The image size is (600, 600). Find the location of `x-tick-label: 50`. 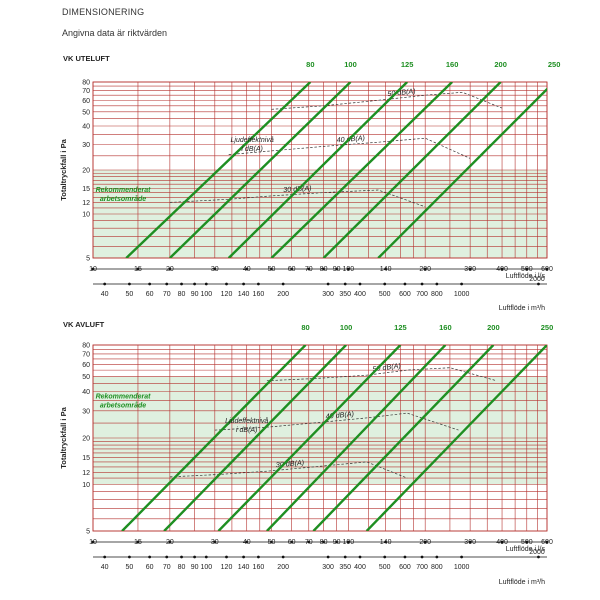

x-tick-label: 50 is located at coordinates (272, 269).